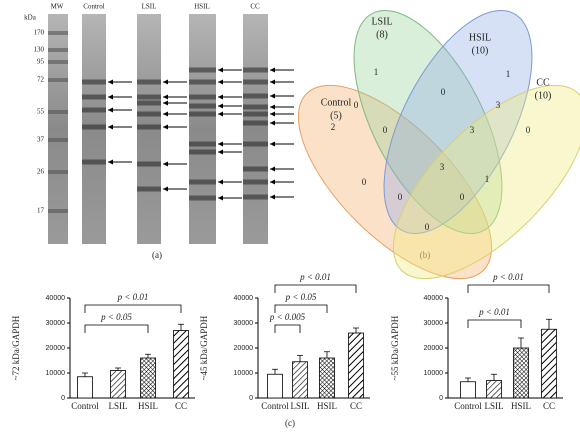 This screenshot has width=580, height=432. Describe the element at coordinates (382, 34) in the screenshot. I see `venn-set-count: (8)` at that location.